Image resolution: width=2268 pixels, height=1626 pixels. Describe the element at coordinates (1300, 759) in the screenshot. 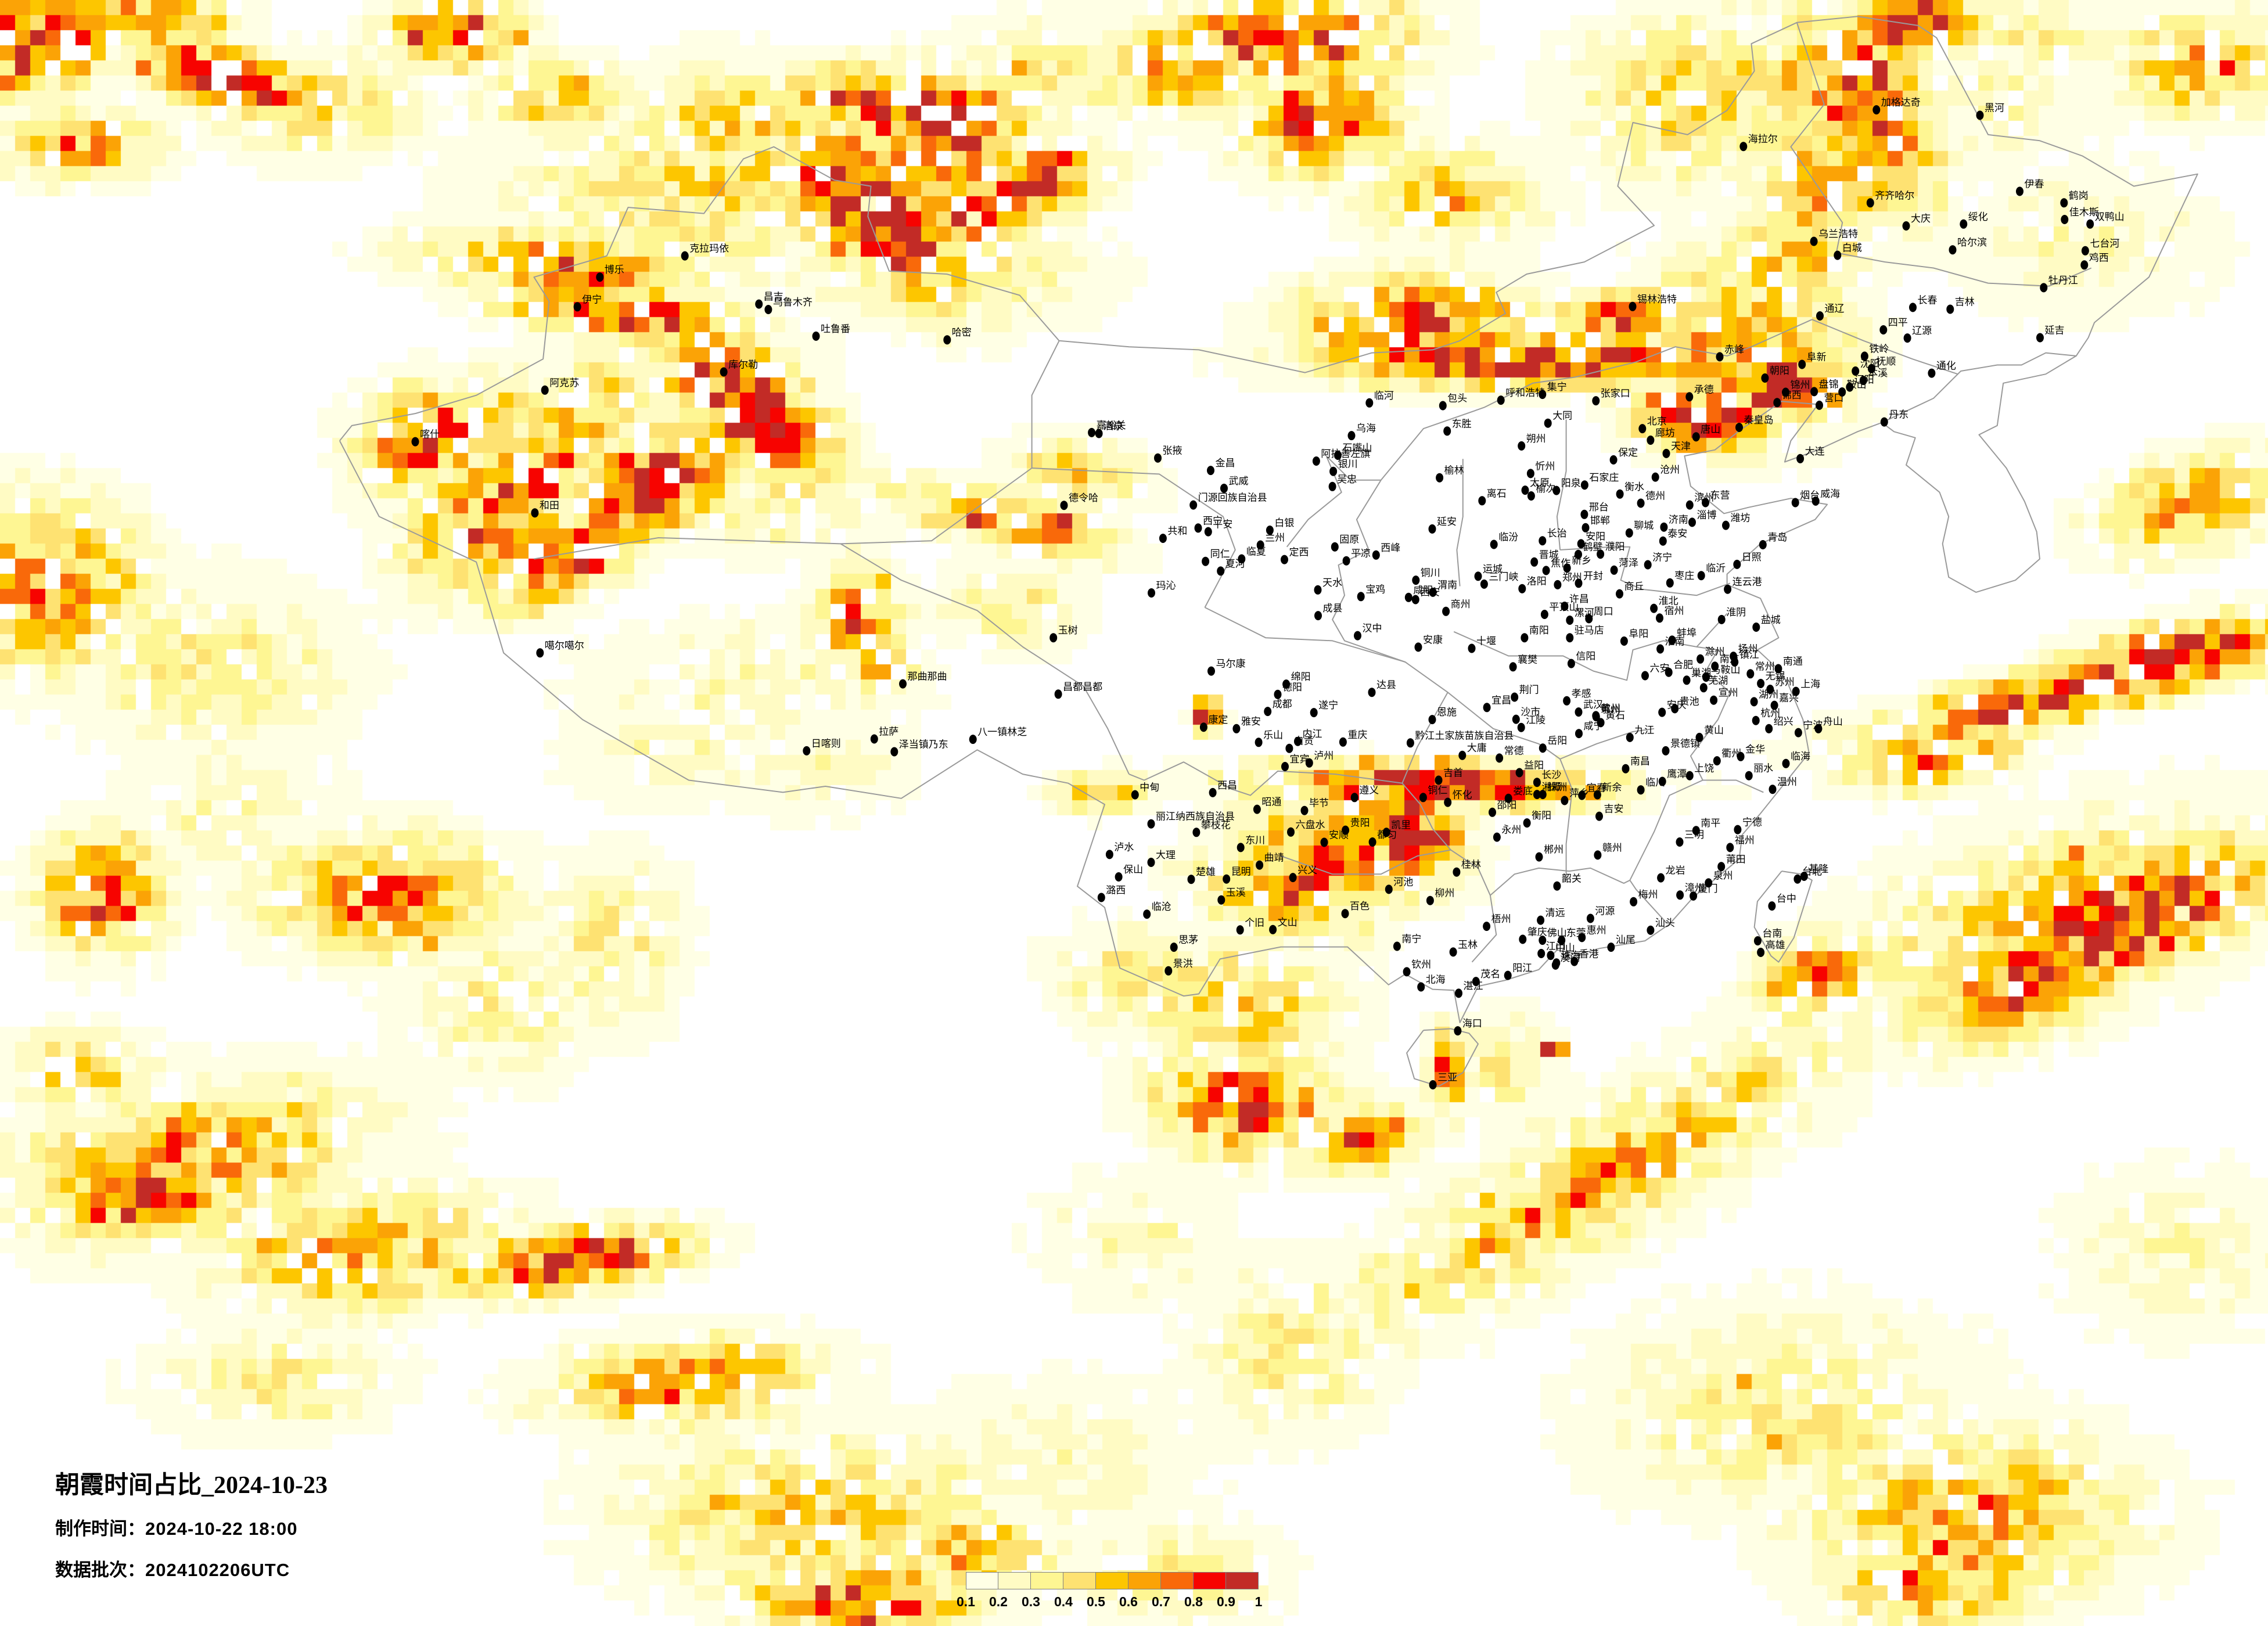

I see `city-label: 宜宾` at that location.